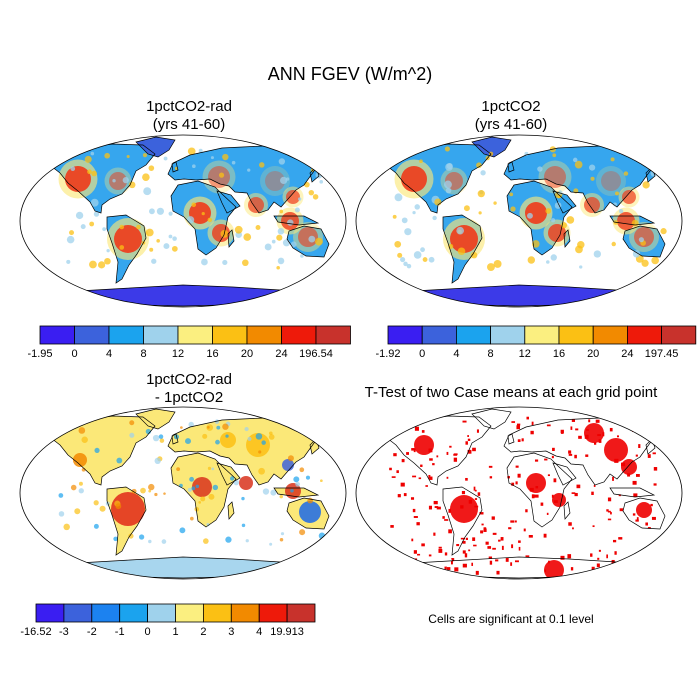 This screenshot has width=700, height=700. I want to click on panel-a-title: 1pctCO2-rad (yrs 41-60), so click(189, 116).